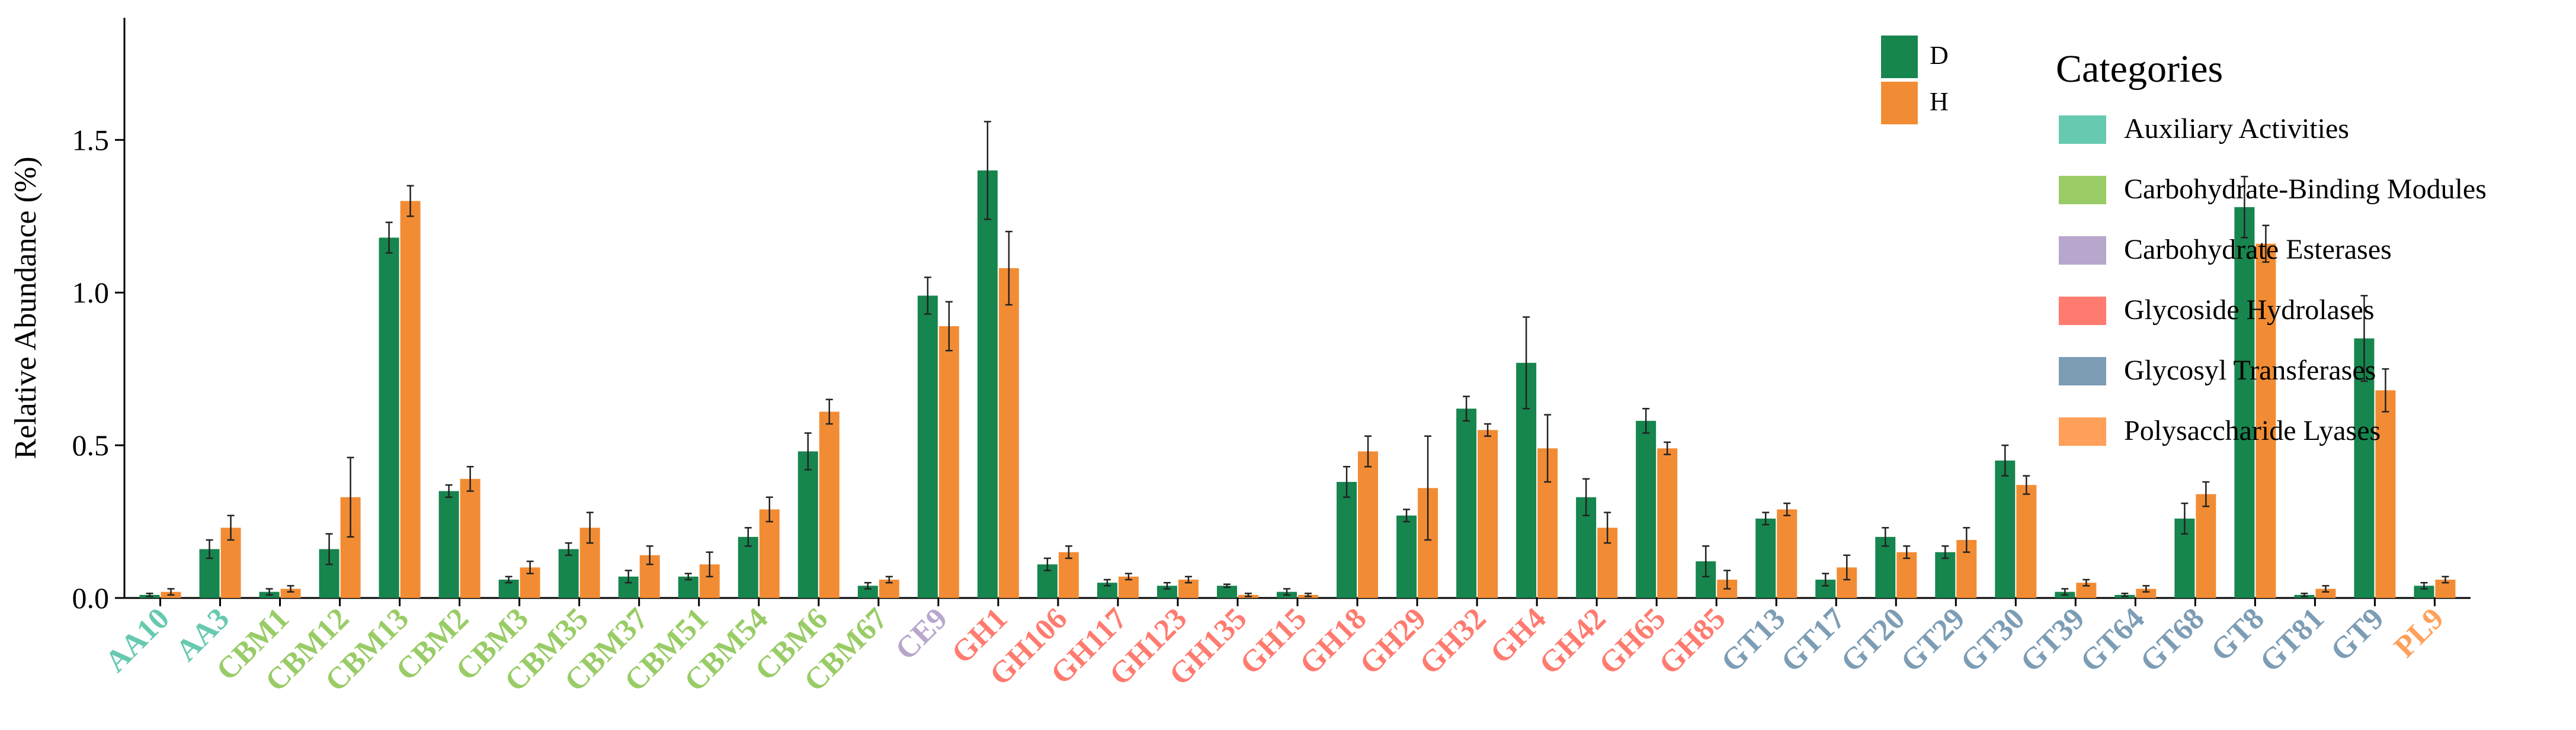 This screenshot has width=2576, height=730. I want to click on x-tick-label-GT29: GT29, so click(1934, 640).